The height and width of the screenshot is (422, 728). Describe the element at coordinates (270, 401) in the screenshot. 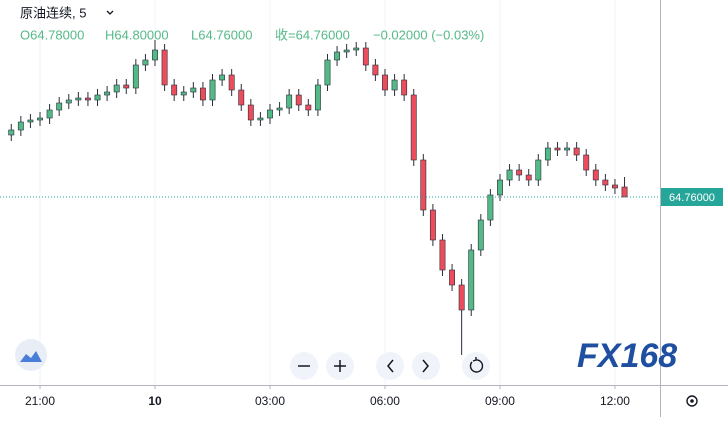

I see `x-tick-label: 03:00` at that location.